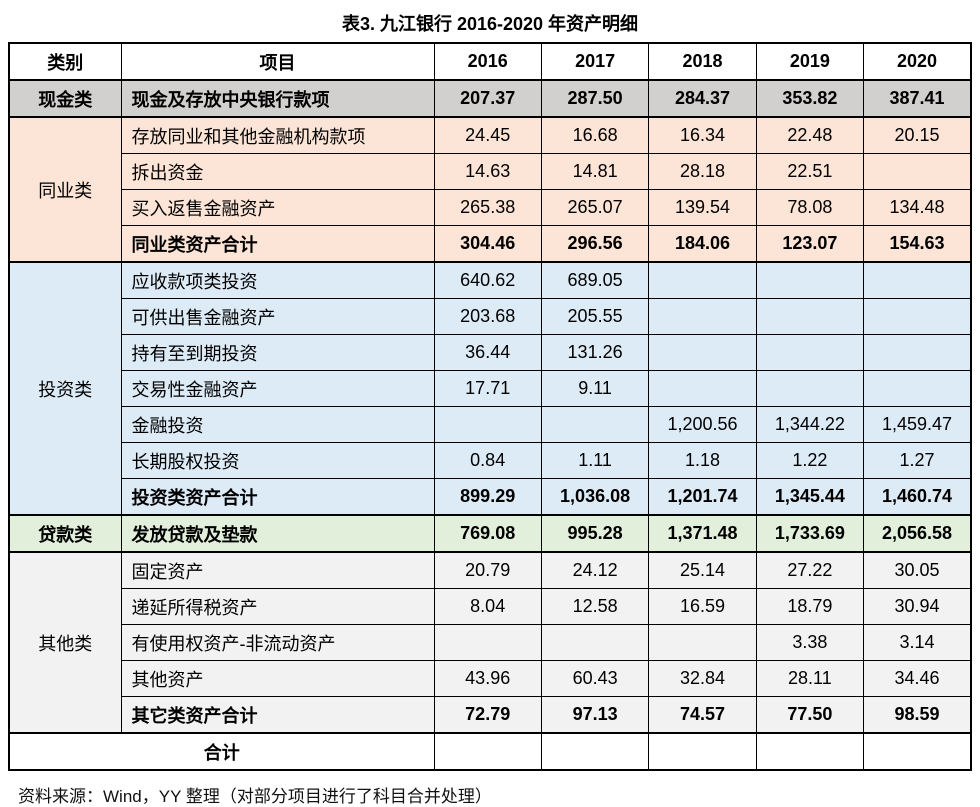  What do you see at coordinates (917, 61) in the screenshot?
I see `column-header-year: 2020` at bounding box center [917, 61].